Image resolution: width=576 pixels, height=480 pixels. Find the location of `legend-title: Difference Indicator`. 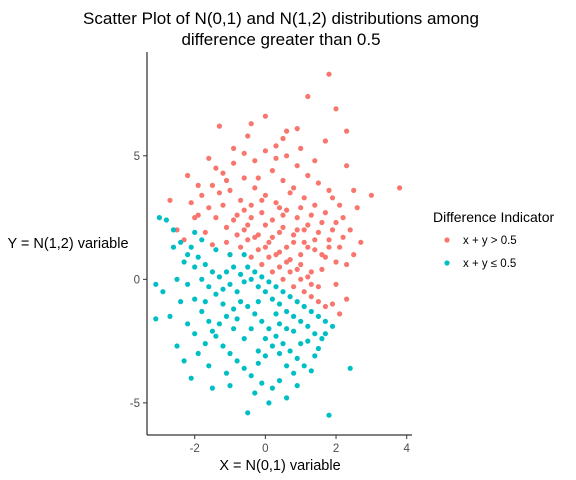

legend-title: Difference Indicator is located at coordinates (493, 217).